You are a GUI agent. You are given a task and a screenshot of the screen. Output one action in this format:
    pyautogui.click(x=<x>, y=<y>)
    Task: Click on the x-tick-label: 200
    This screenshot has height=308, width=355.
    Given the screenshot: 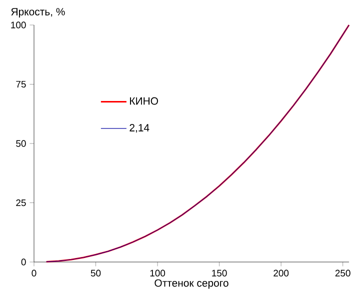 What is the action you would take?
    pyautogui.click(x=281, y=273)
    